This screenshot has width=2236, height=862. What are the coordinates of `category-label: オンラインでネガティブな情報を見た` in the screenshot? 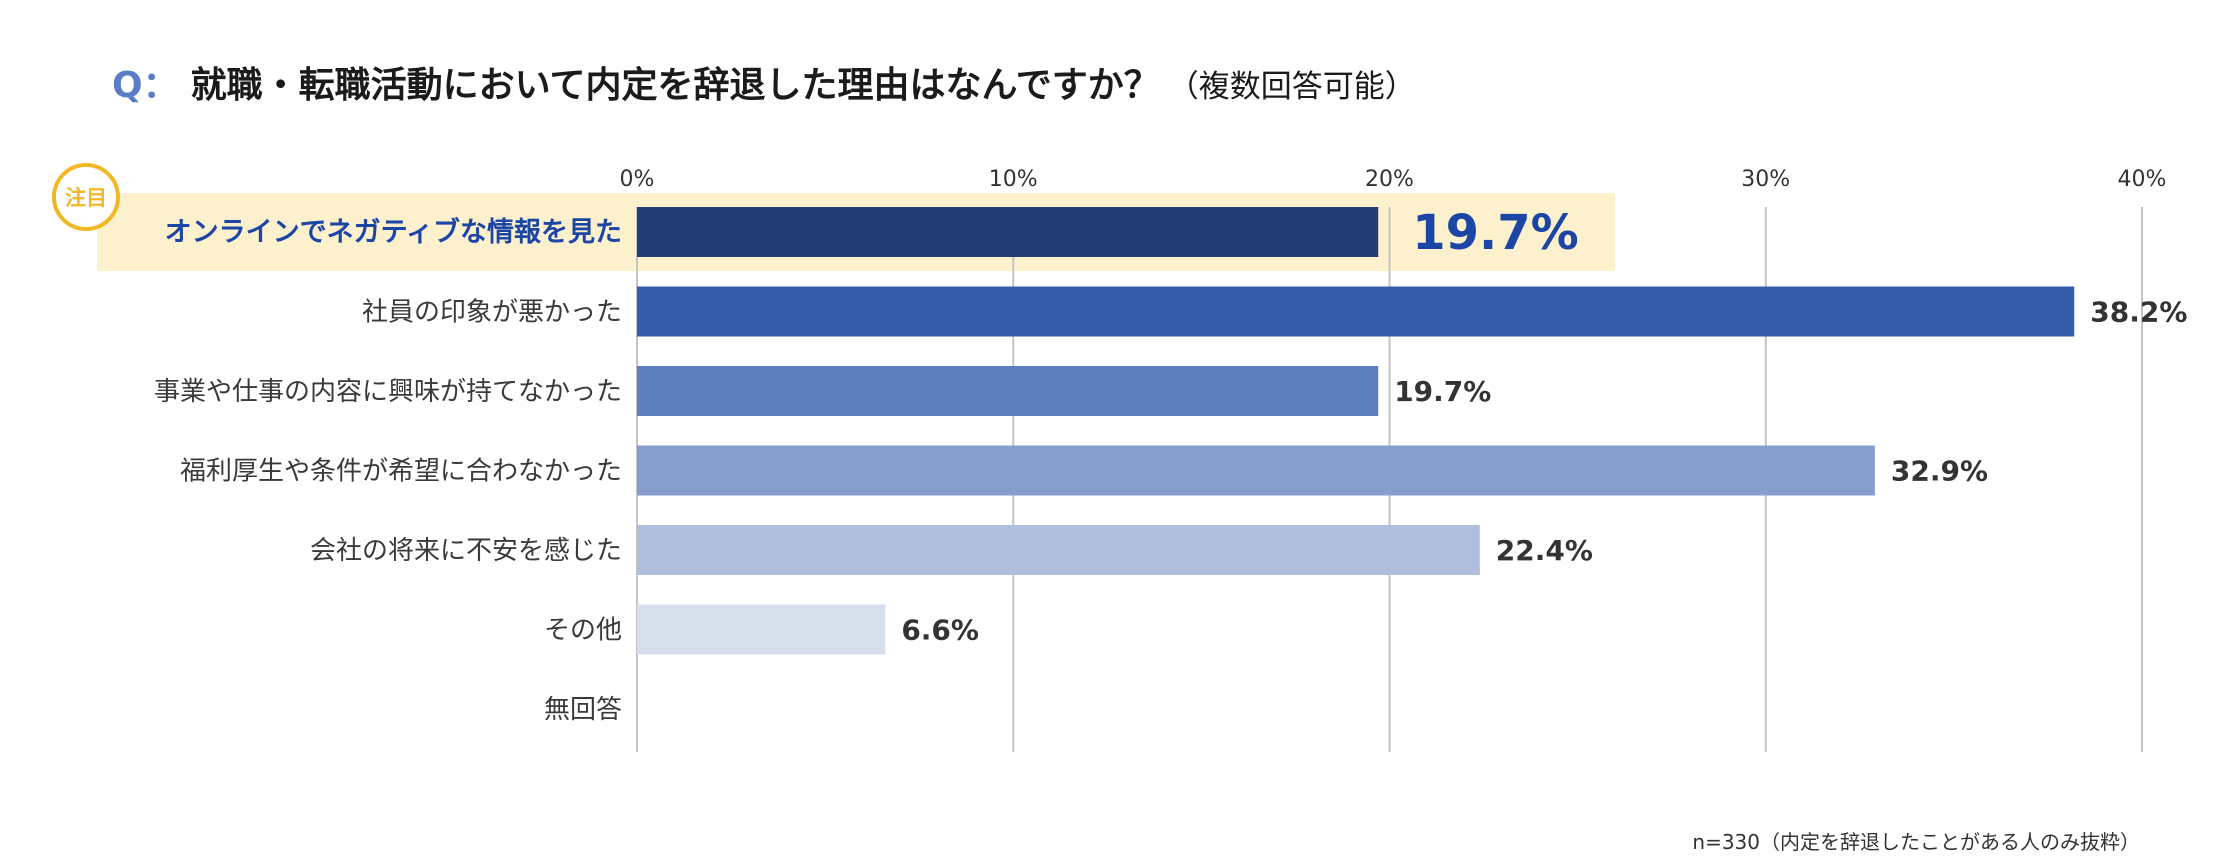 It's located at (393, 232).